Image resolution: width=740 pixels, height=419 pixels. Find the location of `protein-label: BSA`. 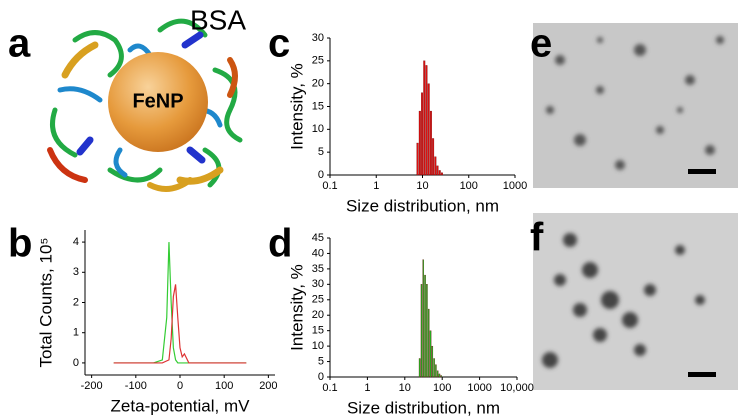

protein-label: BSA is located at coordinates (218, 19).